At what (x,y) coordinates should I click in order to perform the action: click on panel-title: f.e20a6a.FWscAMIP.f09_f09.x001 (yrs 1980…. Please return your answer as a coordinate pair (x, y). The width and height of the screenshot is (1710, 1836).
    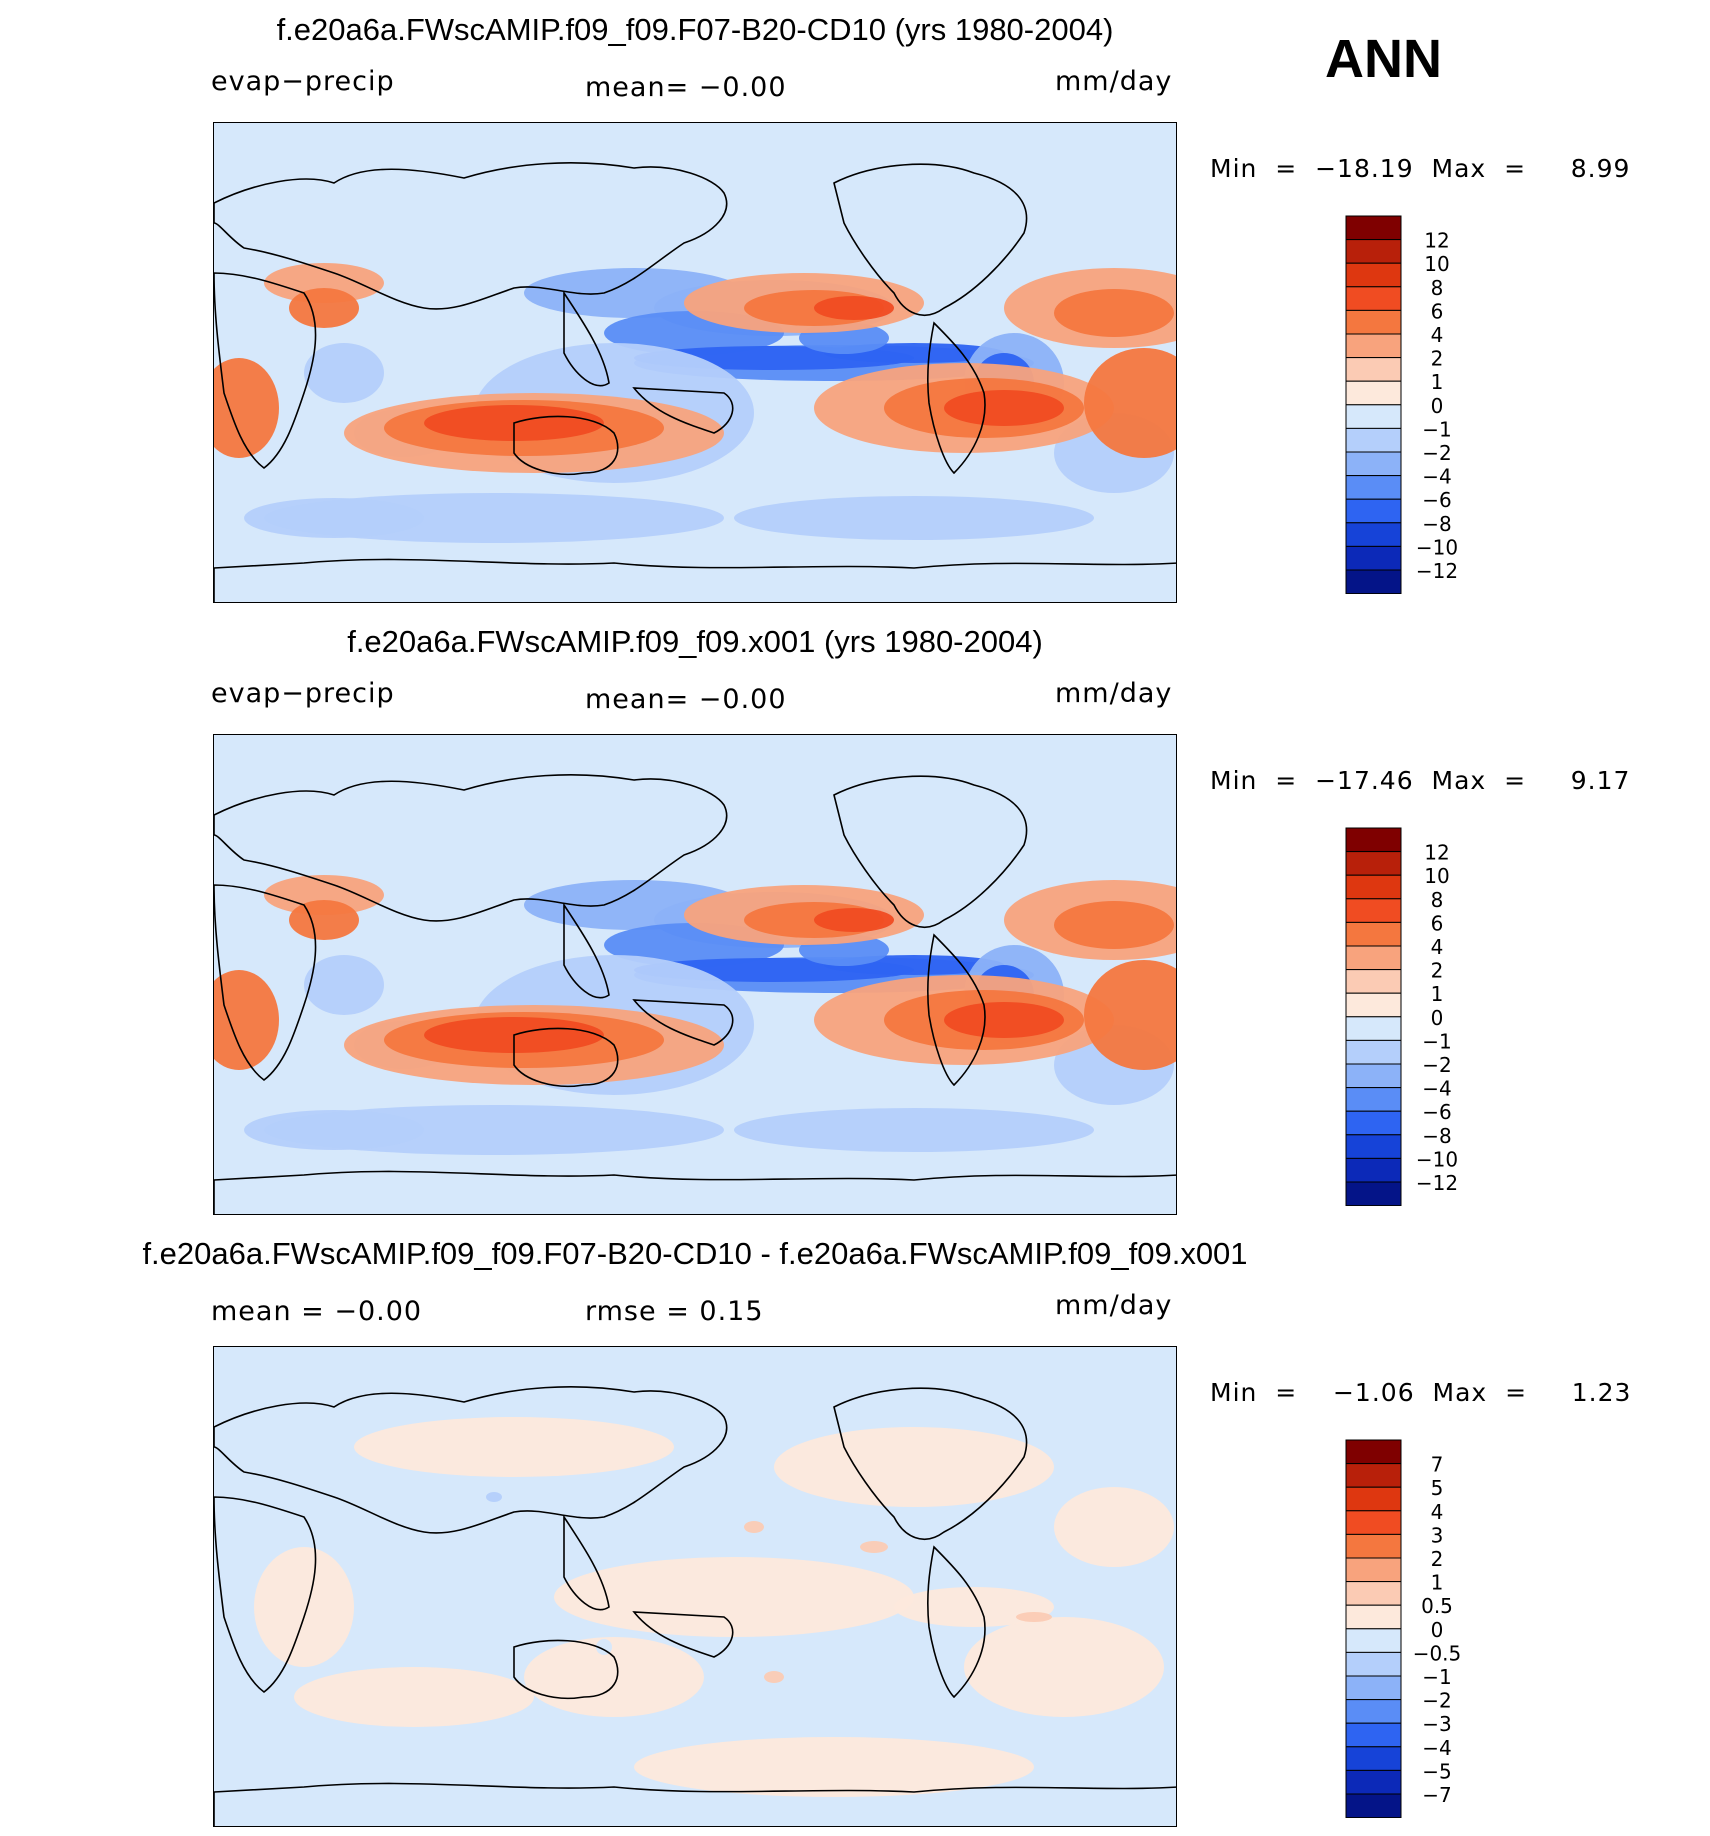
    Looking at the image, I should click on (695, 641).